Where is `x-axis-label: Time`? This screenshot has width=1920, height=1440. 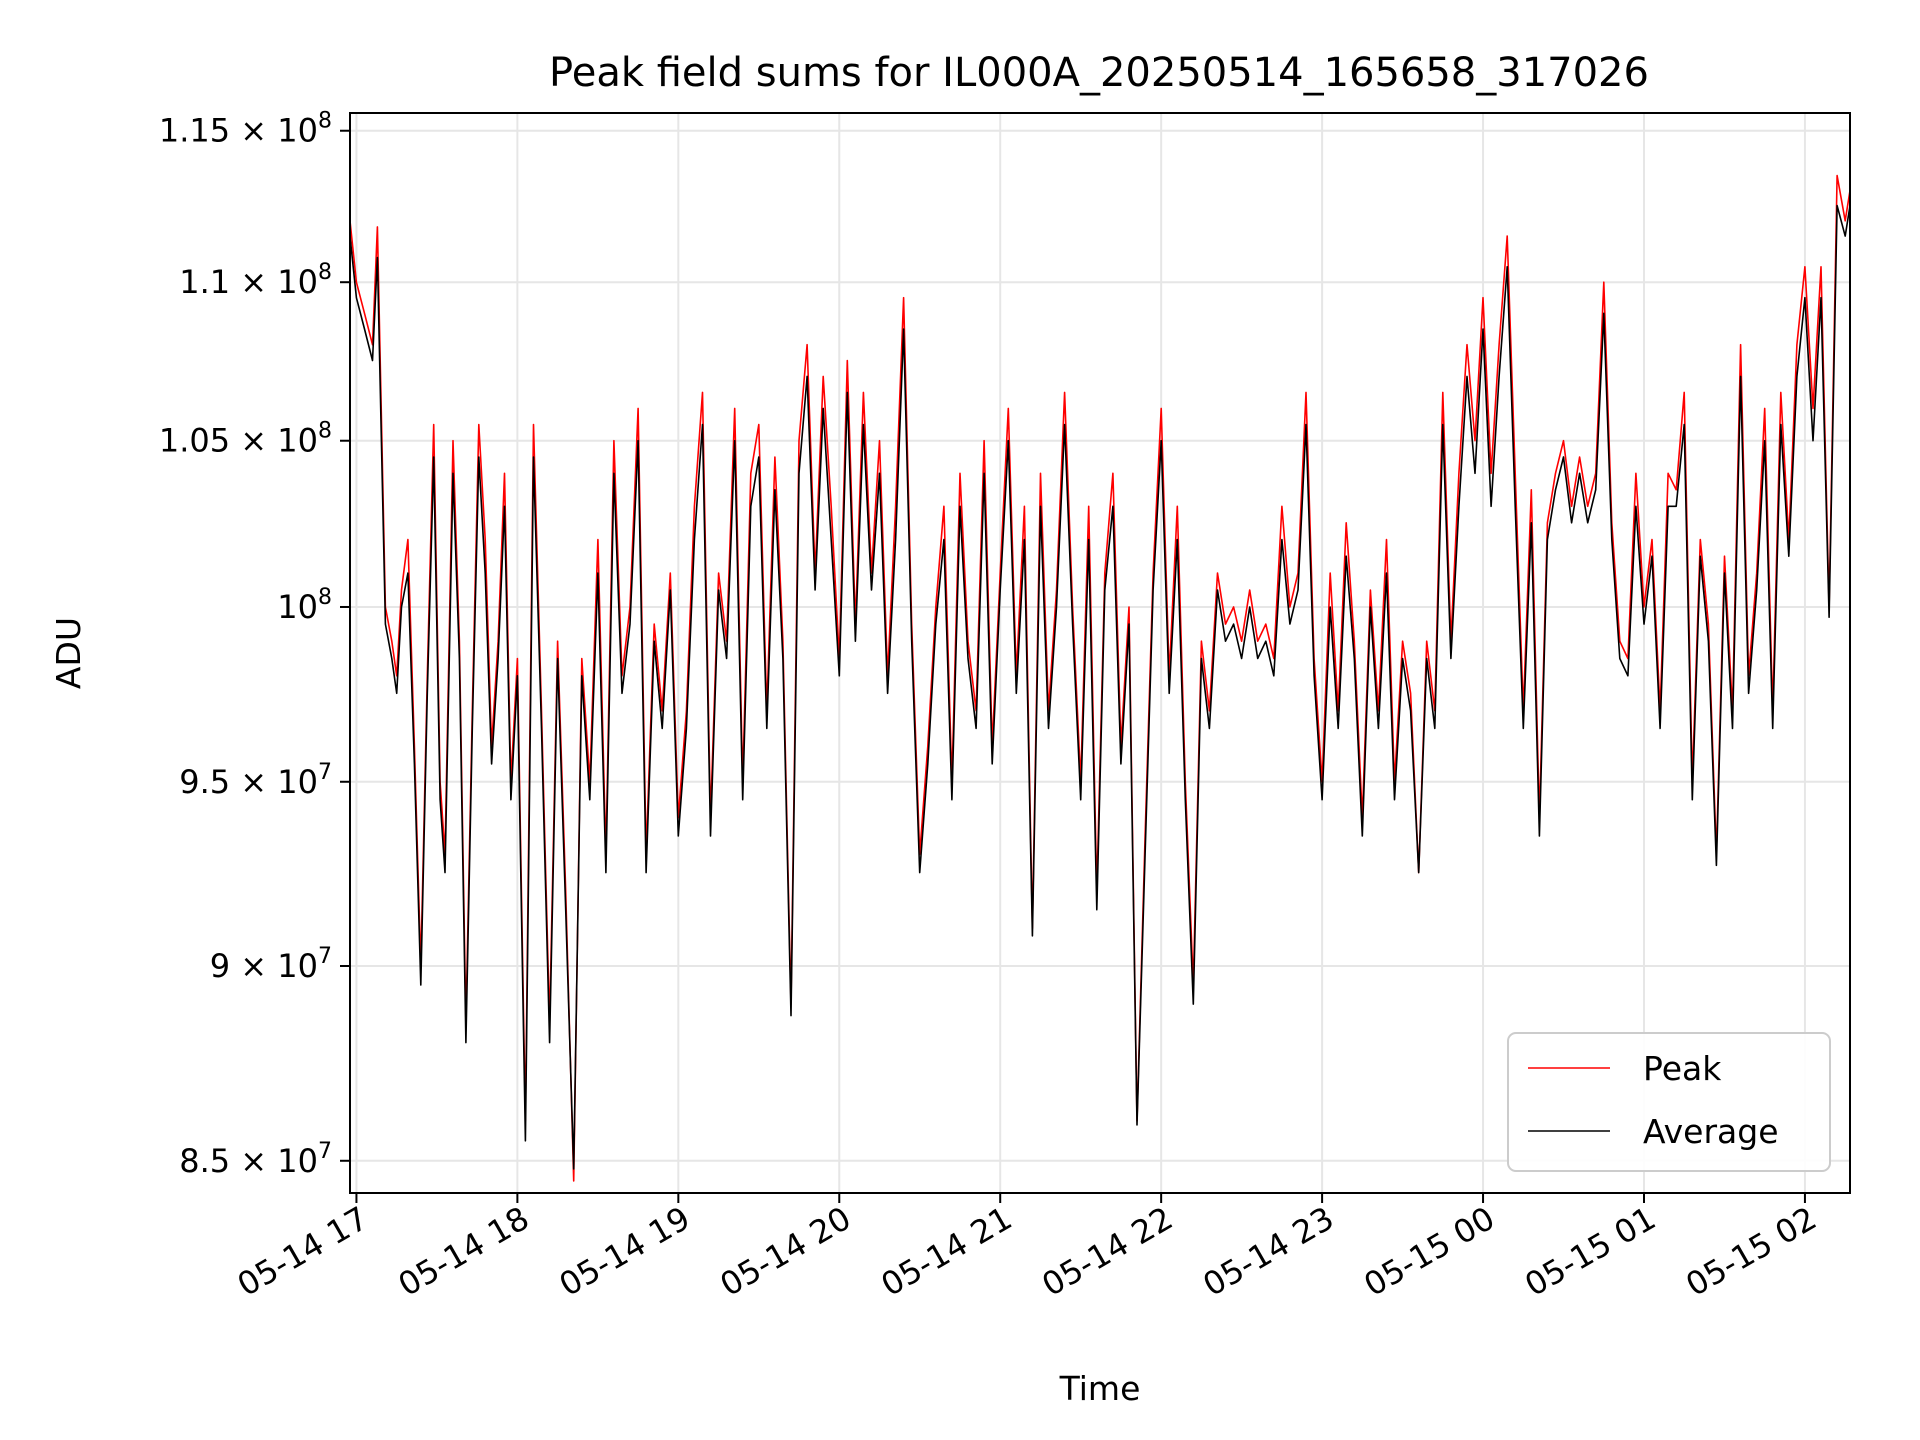
x-axis-label: Time is located at coordinates (1100, 1388).